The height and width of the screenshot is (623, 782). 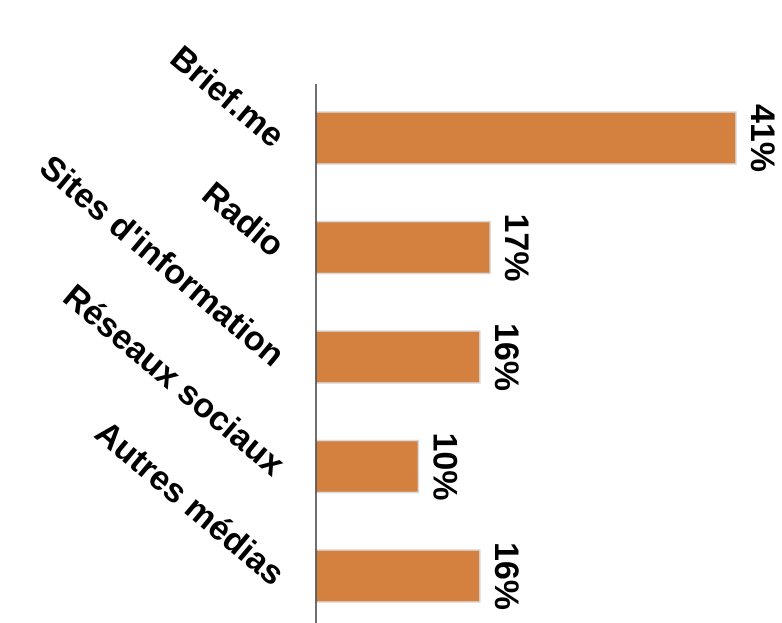 What do you see at coordinates (398, 576) in the screenshot?
I see `bar-autres-medias` at bounding box center [398, 576].